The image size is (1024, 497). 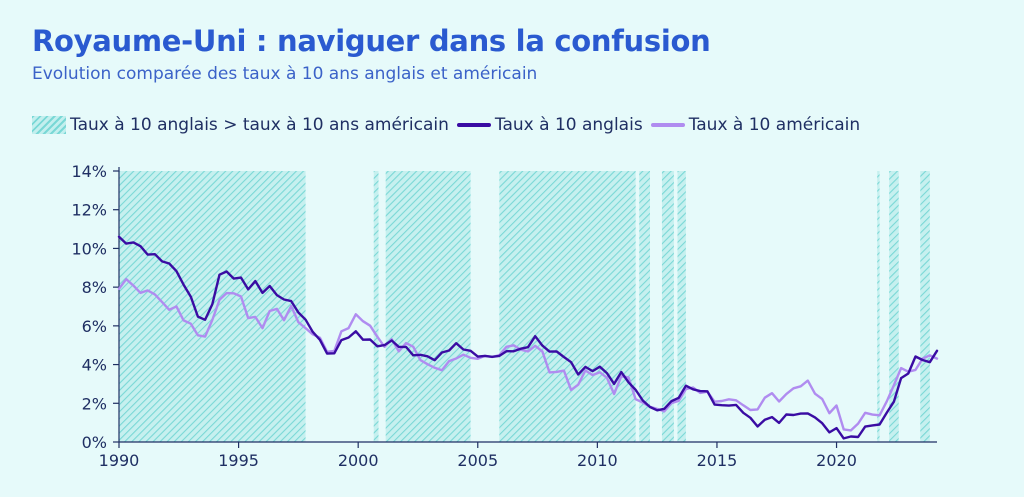 I want to click on legend-item-uk: Taux à 10 anglais, so click(x=549, y=125).